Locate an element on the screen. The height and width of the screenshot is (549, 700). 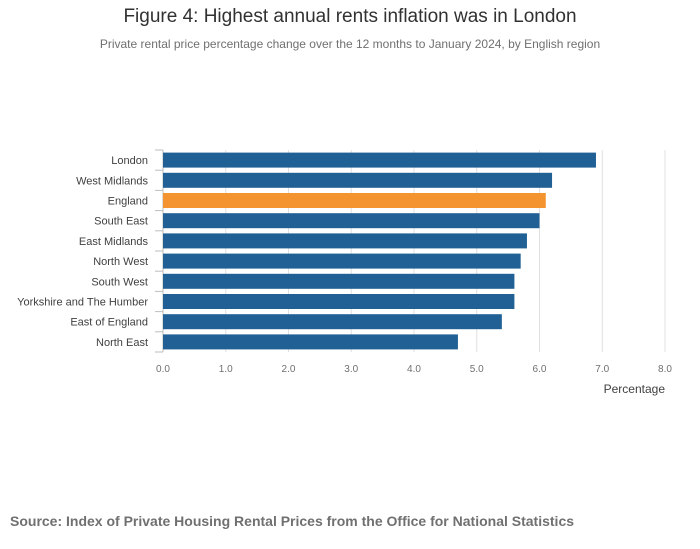
bar-south-east is located at coordinates (351, 221).